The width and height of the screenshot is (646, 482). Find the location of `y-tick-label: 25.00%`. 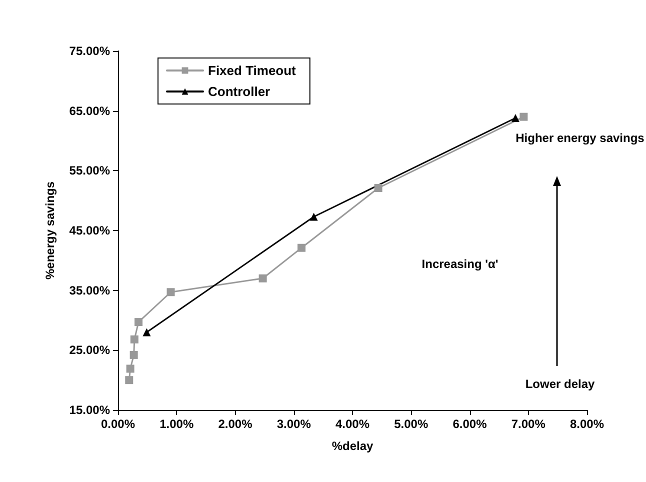

y-tick-label: 25.00% is located at coordinates (89, 350).